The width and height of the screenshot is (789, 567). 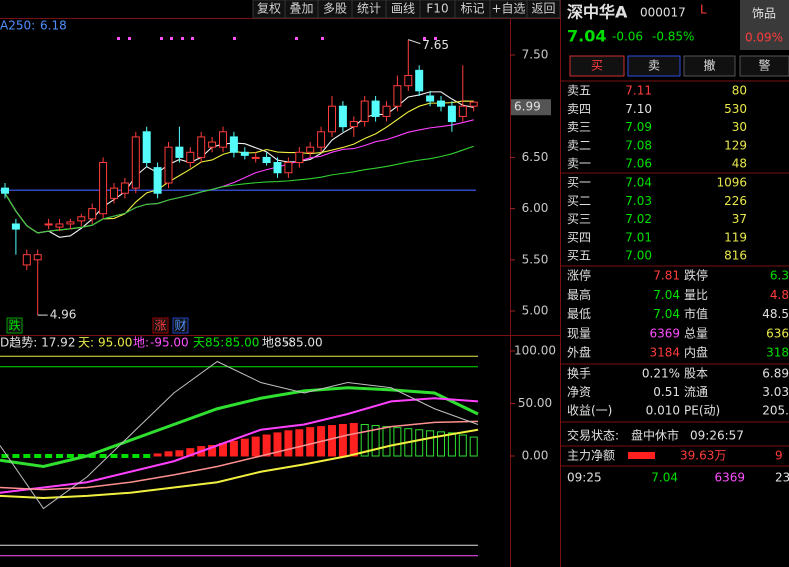 I want to click on quote-text: 48.5, so click(x=775, y=314).